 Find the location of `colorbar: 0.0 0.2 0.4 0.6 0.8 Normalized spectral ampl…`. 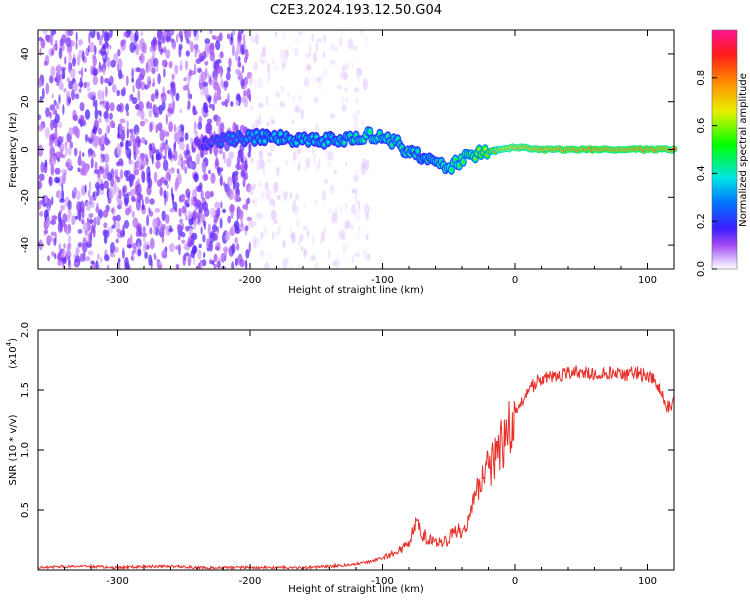

colorbar: 0.0 0.2 0.4 0.6 0.8 Normalized spectral ampl… is located at coordinates (722, 153).